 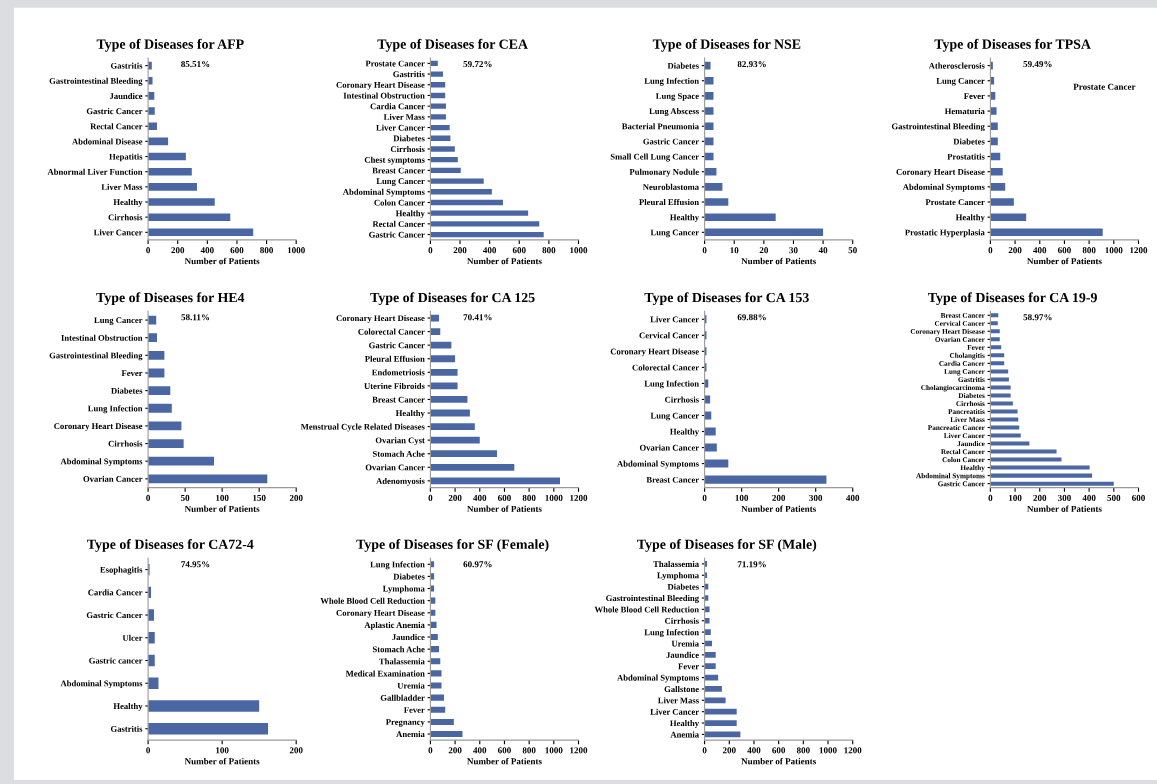 What do you see at coordinates (764, 250) in the screenshot?
I see `x-tick-label: 20` at bounding box center [764, 250].